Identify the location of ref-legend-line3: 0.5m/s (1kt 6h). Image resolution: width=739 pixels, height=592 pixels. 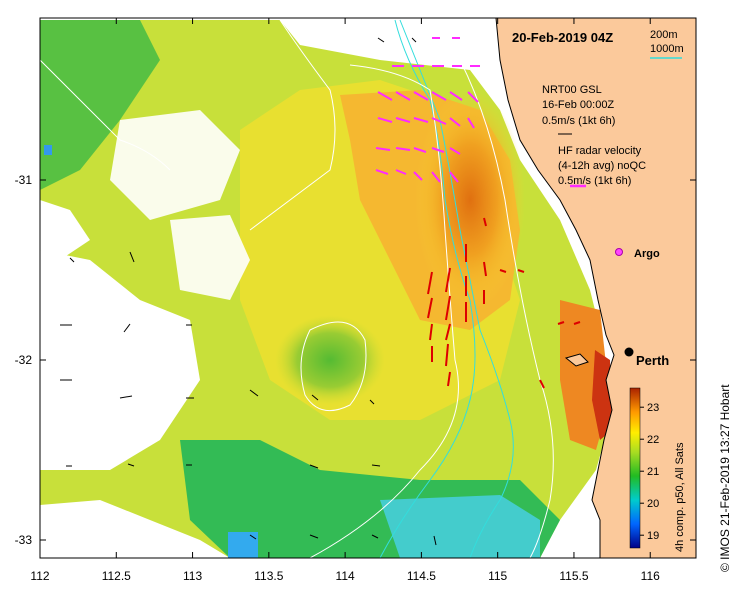
(578, 121).